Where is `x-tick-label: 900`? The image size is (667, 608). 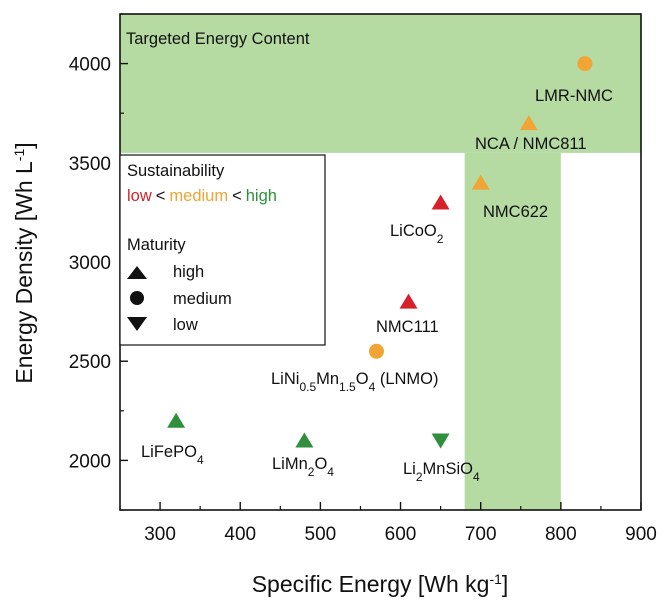
x-tick-label: 900 is located at coordinates (641, 534).